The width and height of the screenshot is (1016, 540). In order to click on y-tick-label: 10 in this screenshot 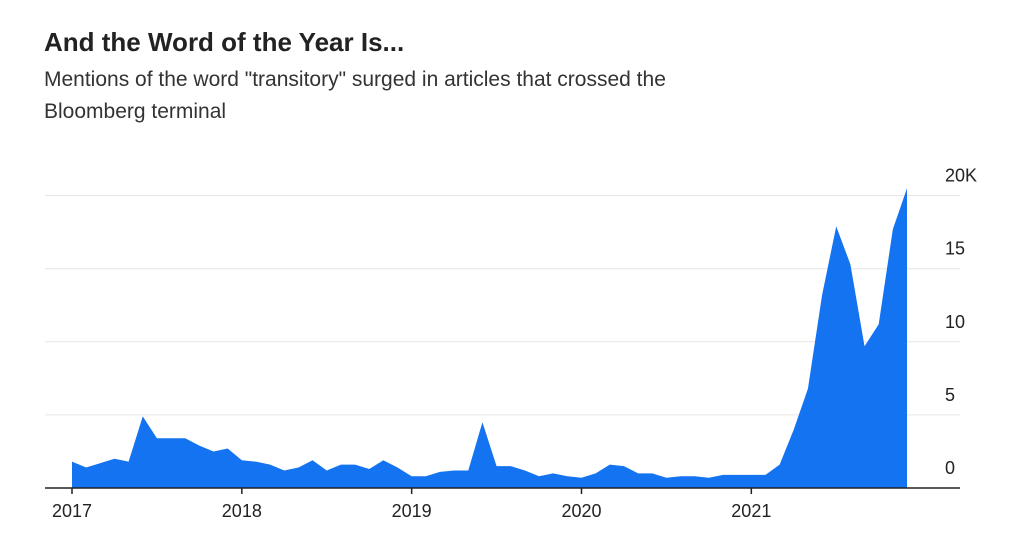, I will do `click(955, 322)`.